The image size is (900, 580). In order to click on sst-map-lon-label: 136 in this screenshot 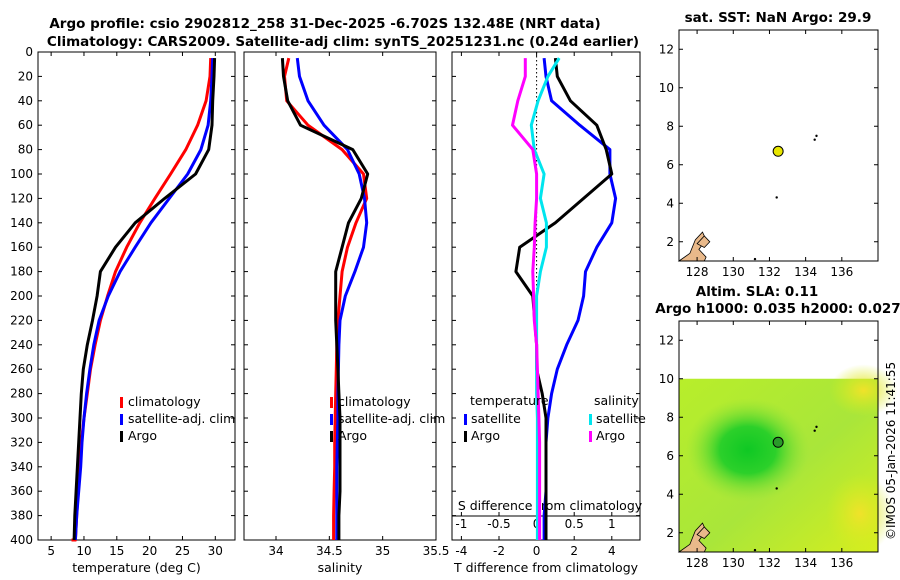, I will do `click(841, 272)`.